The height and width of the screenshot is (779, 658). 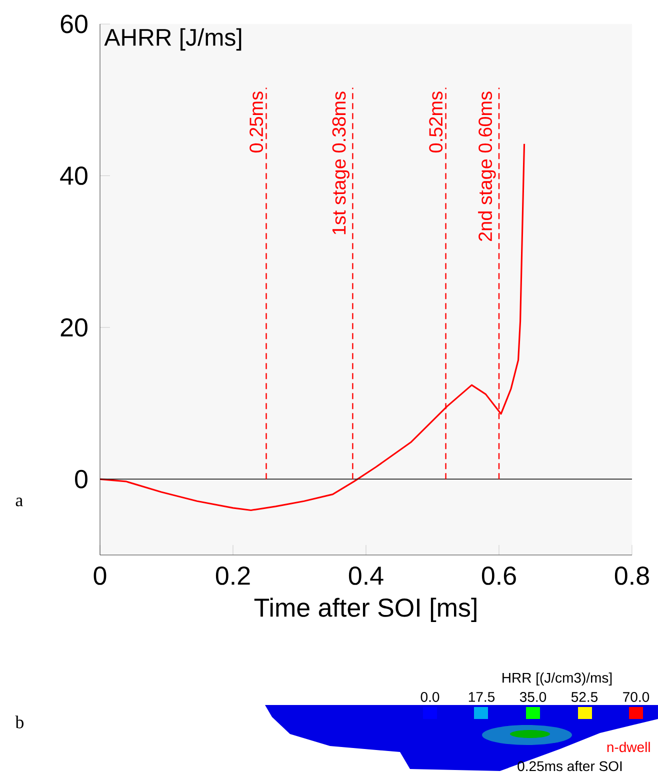 I want to click on x-tick-label: 0.4, so click(x=366, y=575).